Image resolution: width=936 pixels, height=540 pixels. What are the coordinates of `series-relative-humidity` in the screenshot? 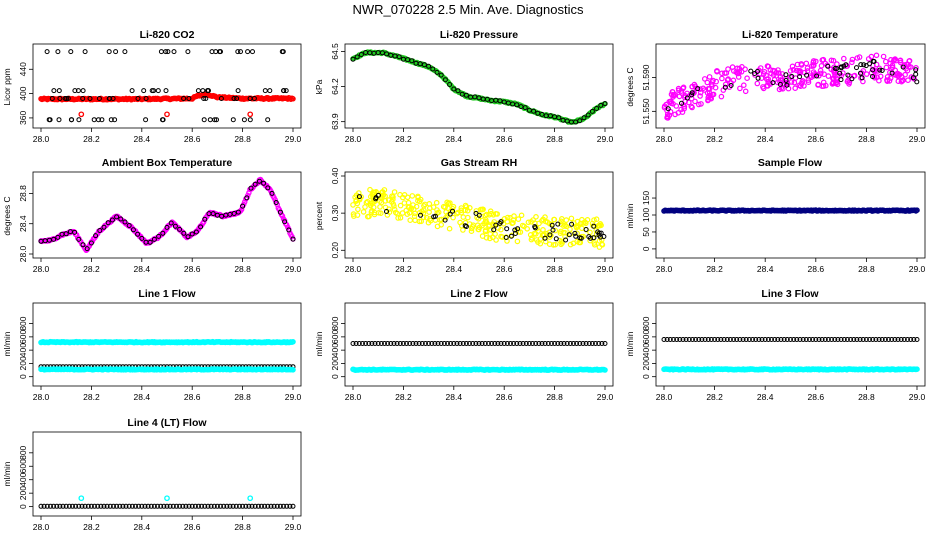 It's located at (478, 218).